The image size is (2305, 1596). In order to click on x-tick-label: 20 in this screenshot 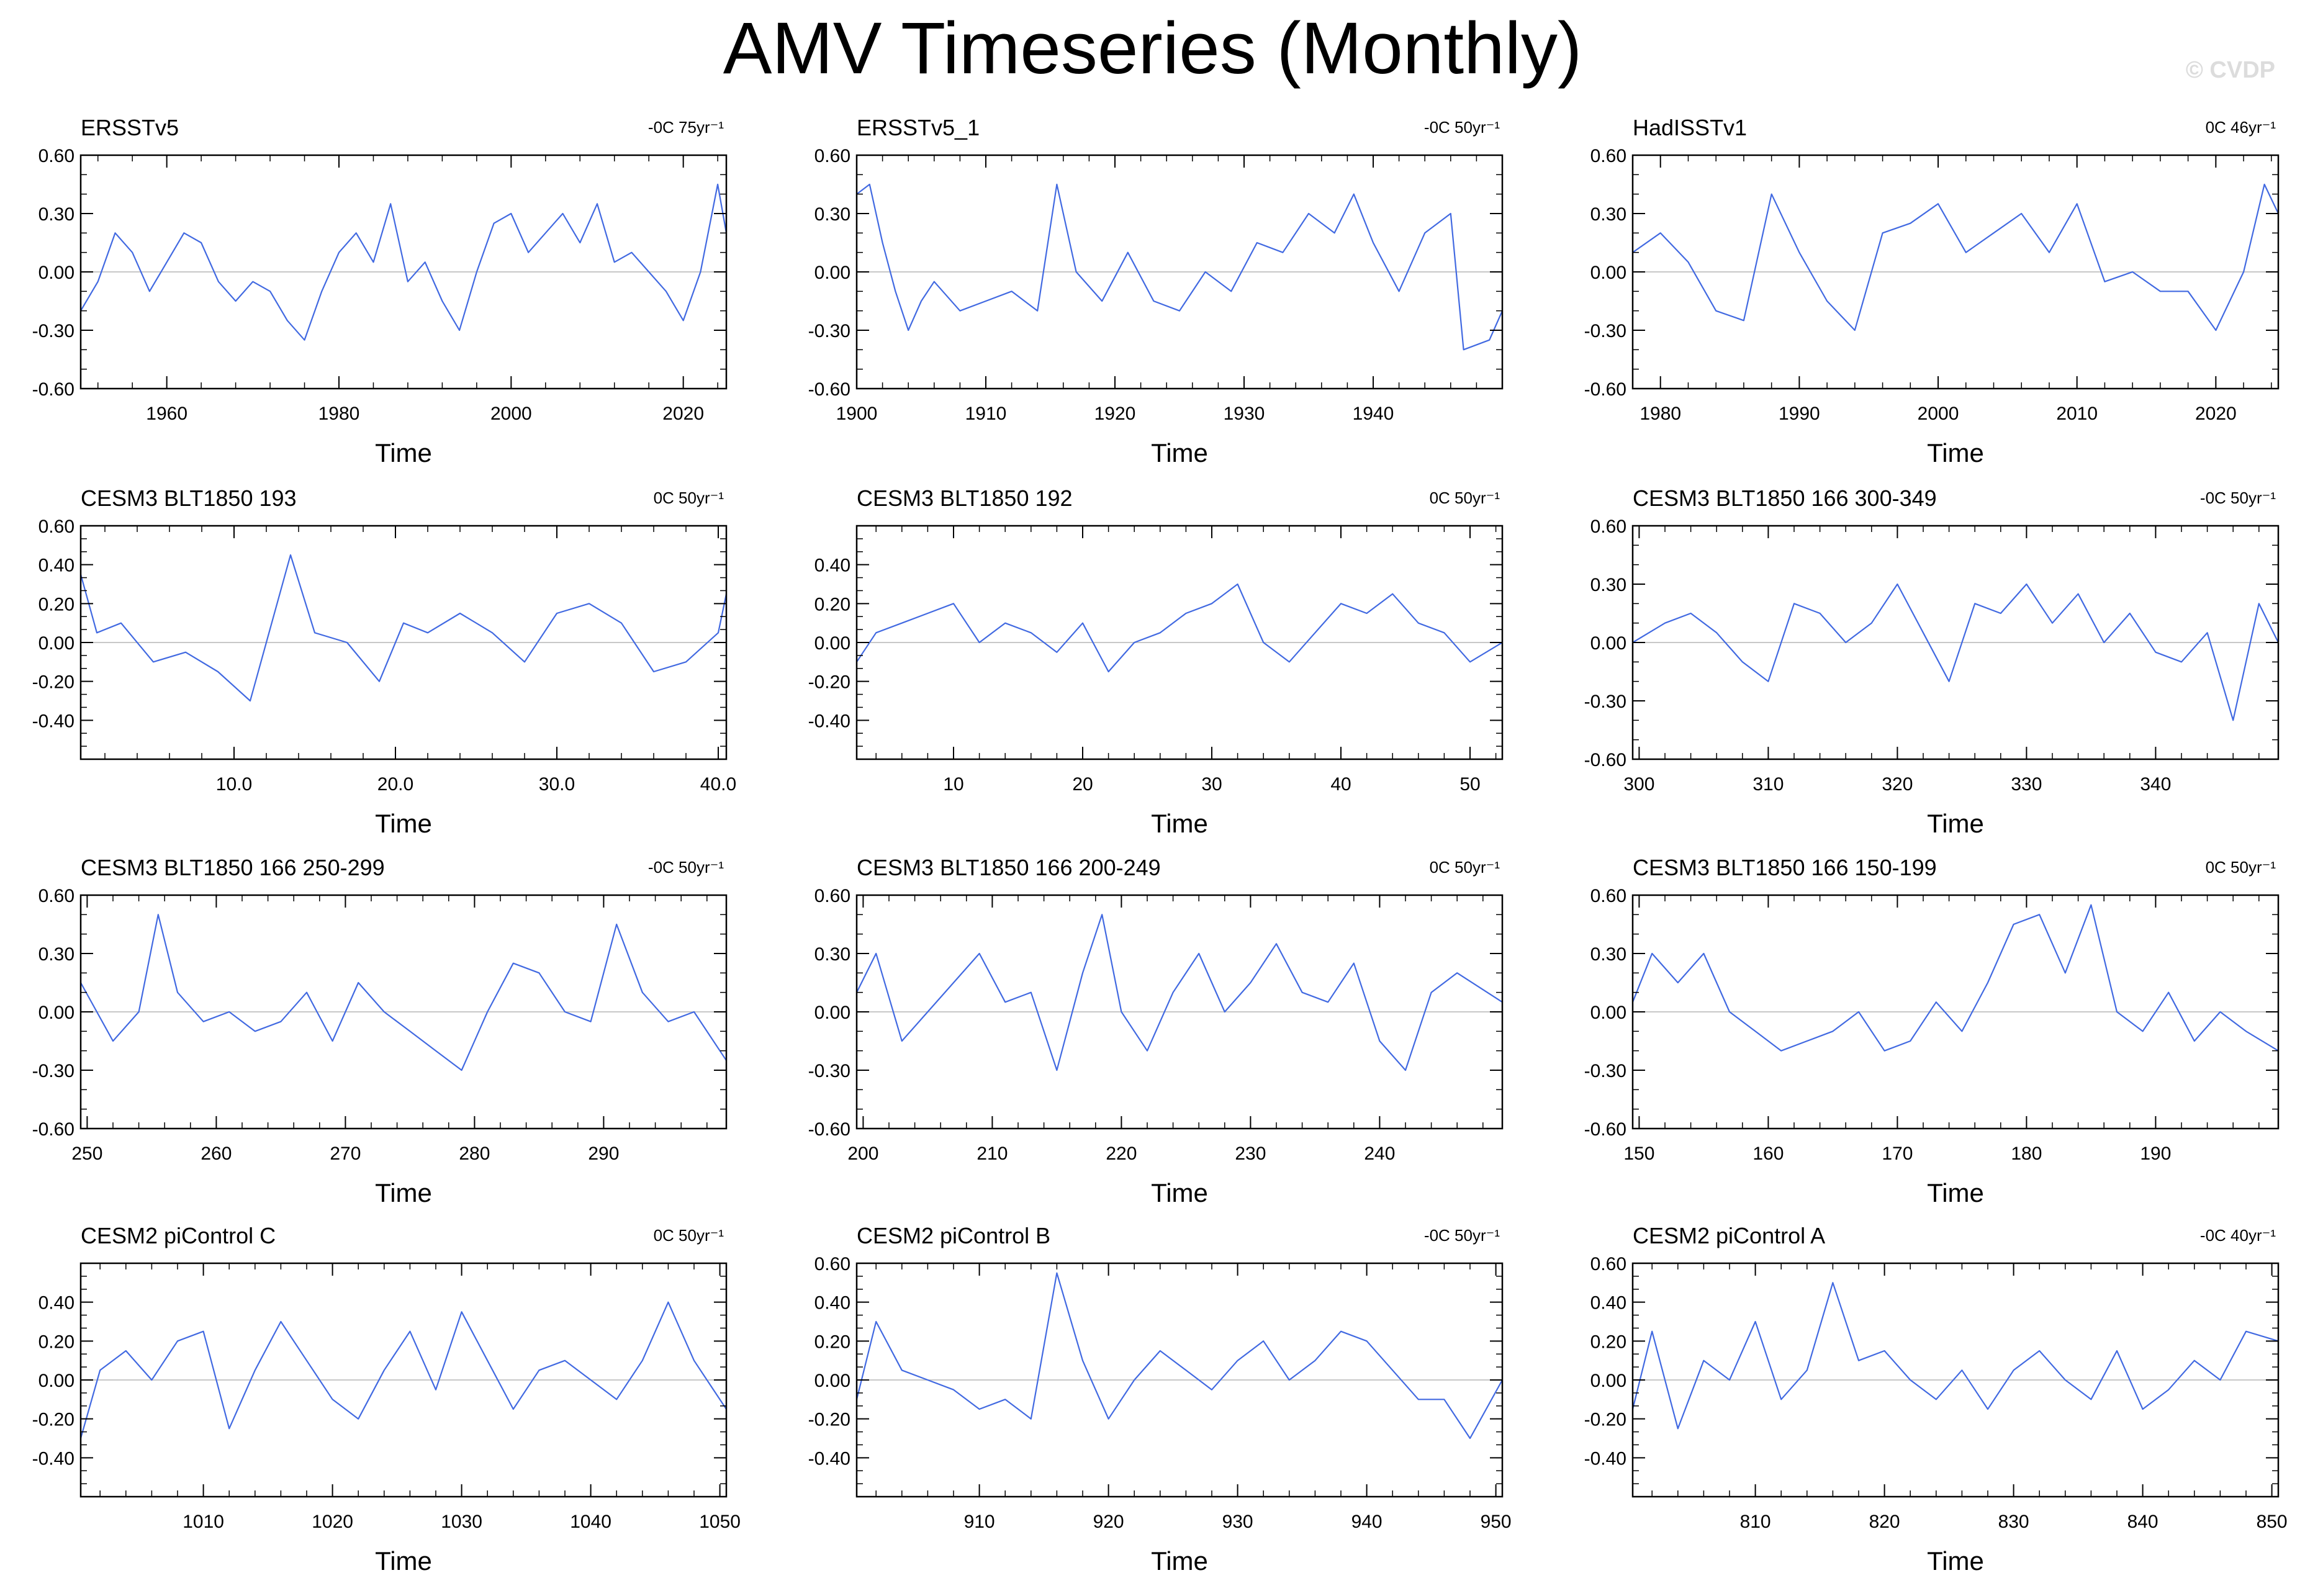, I will do `click(1082, 784)`.